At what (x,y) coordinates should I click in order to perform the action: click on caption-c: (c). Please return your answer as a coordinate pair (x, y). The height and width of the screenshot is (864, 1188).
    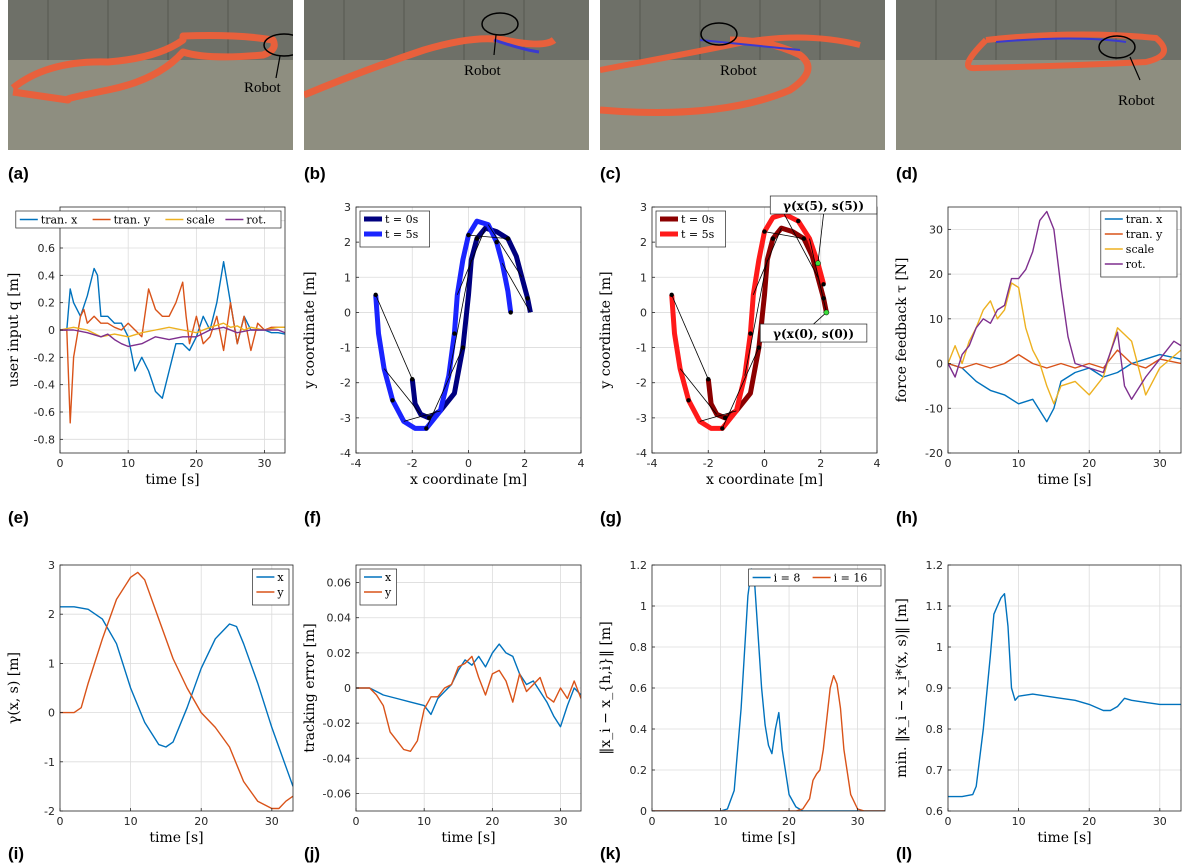
    Looking at the image, I should click on (610, 173).